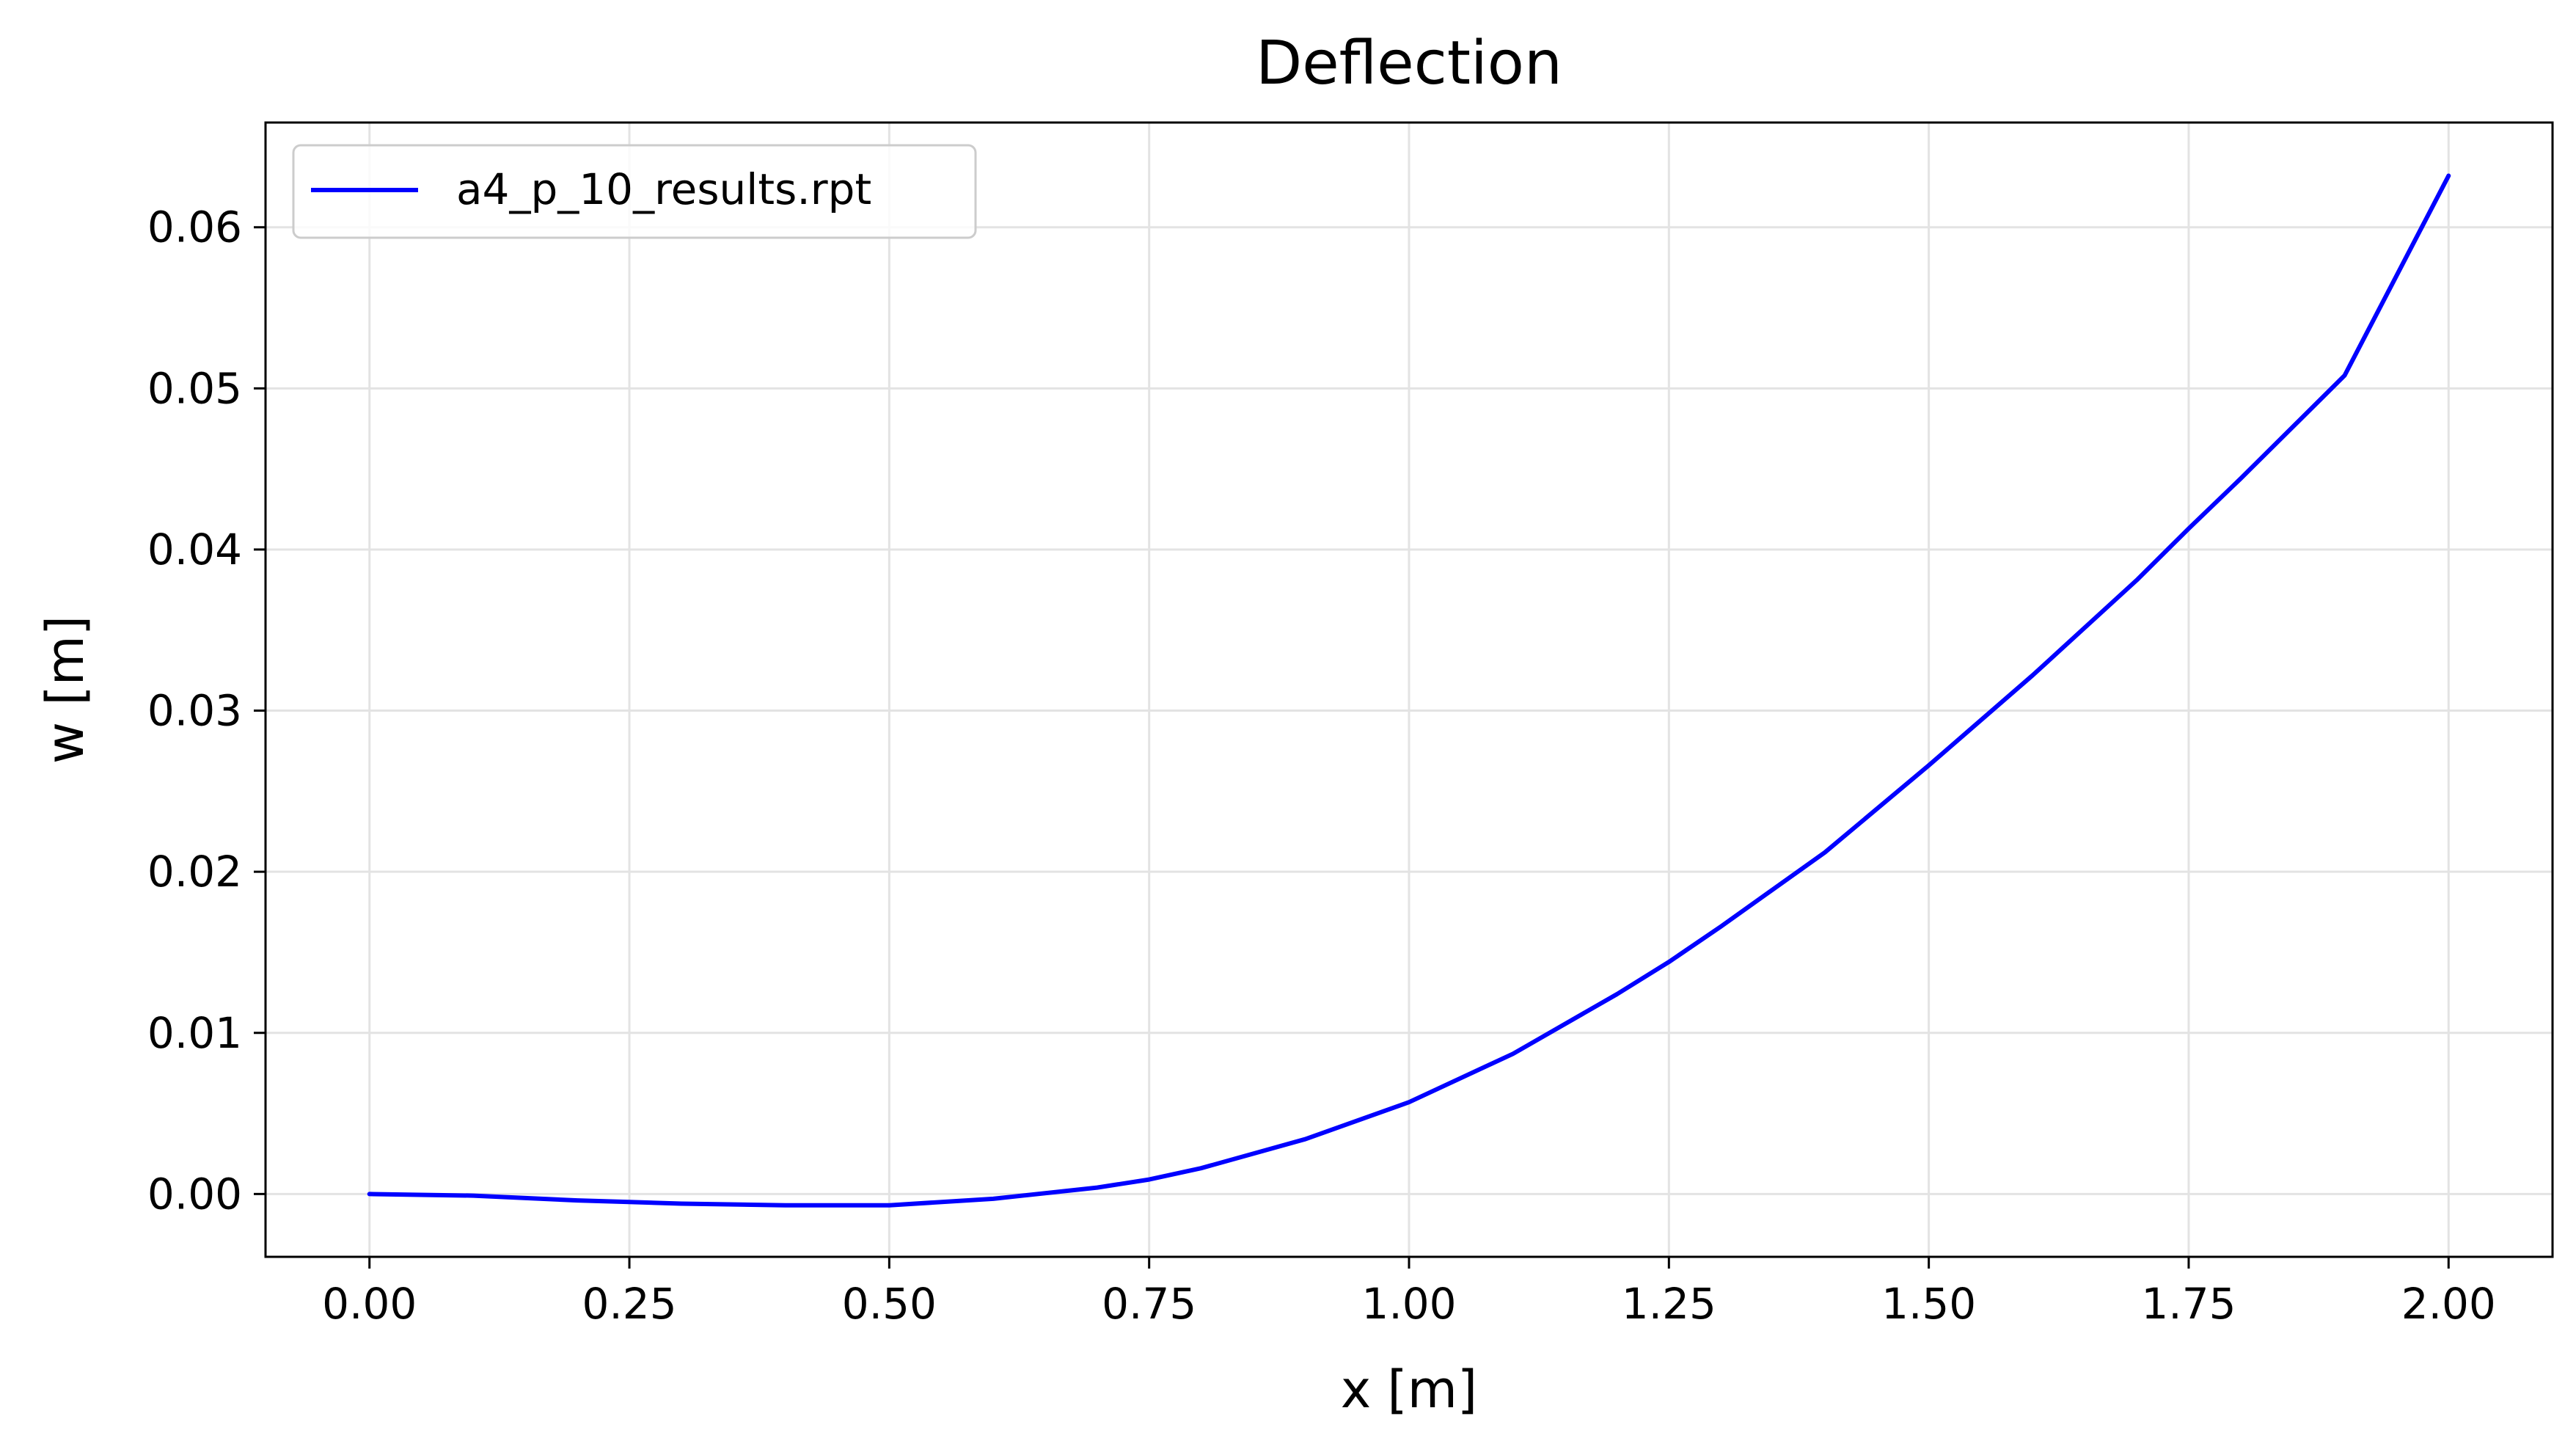 Image resolution: width=2576 pixels, height=1452 pixels. I want to click on x-tick-label: 0.00, so click(369, 1304).